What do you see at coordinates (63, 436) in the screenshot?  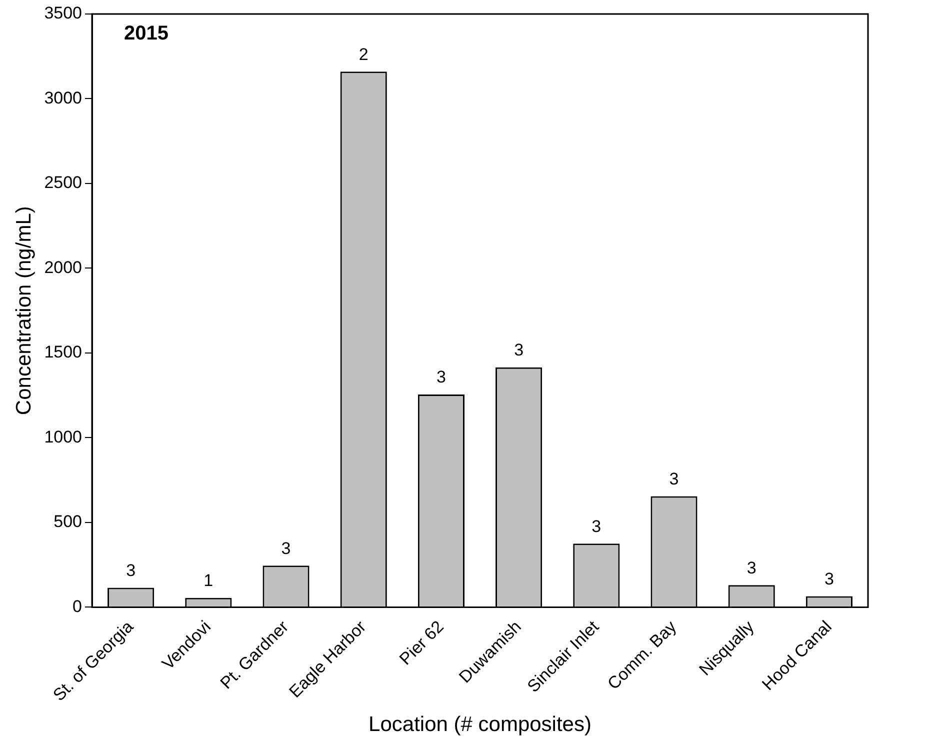 I see `y-tick-label: 1000` at bounding box center [63, 436].